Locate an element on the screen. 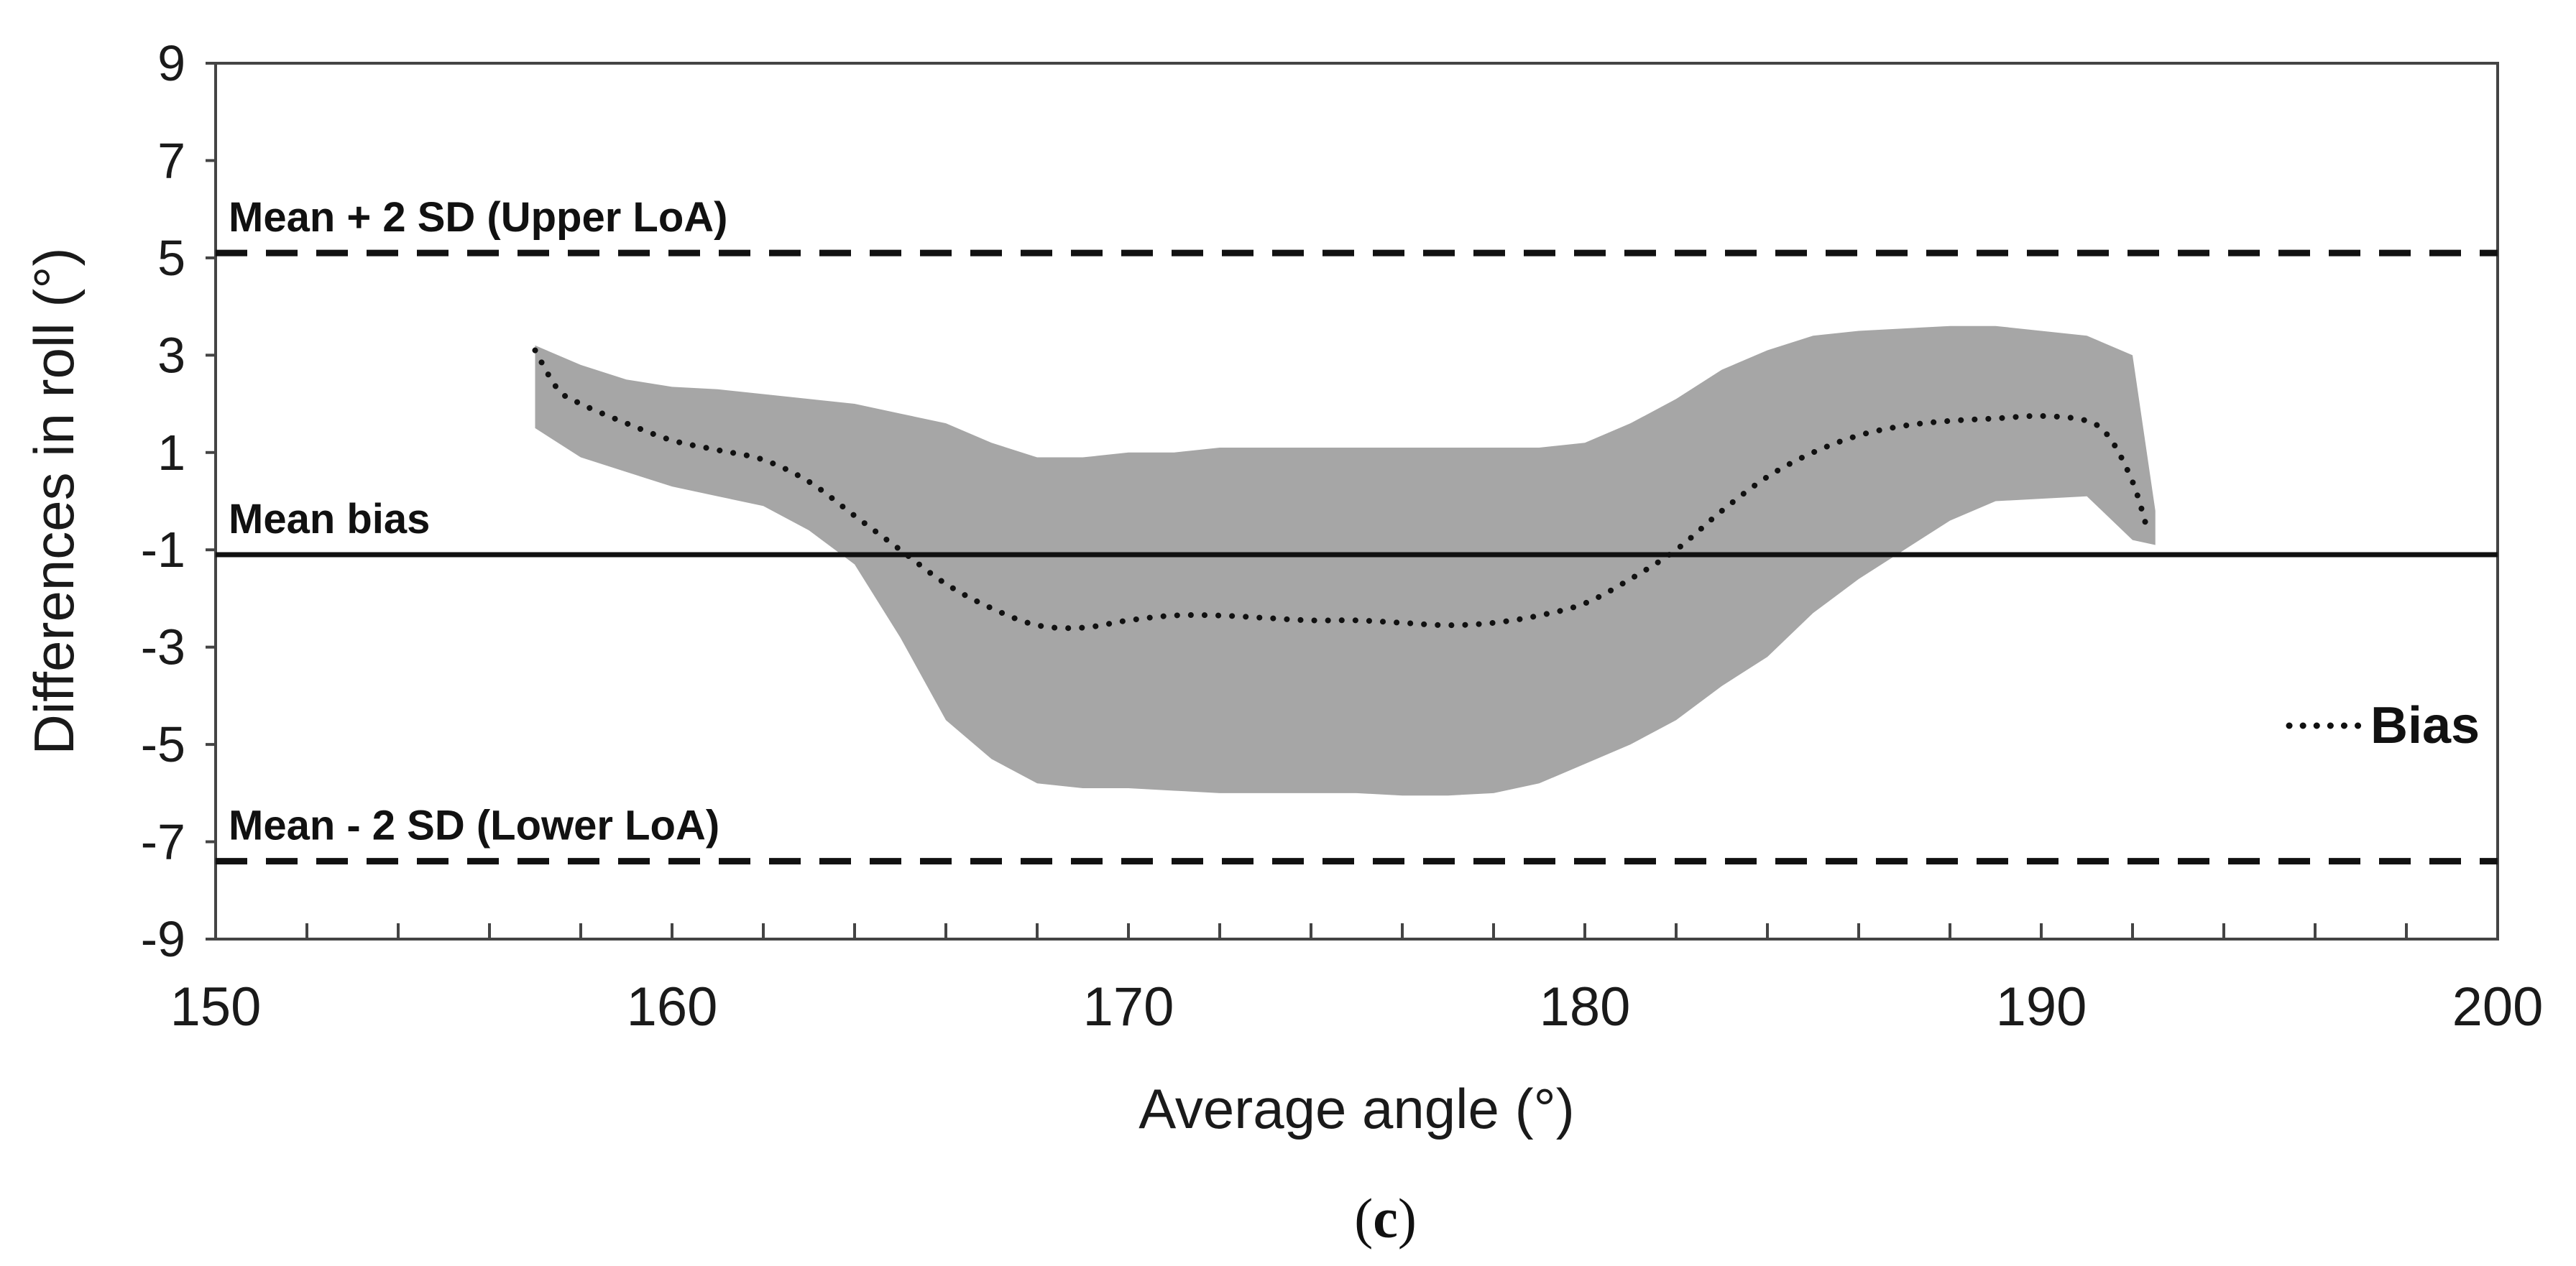 Image resolution: width=2576 pixels, height=1266 pixels. y-axis-ticks: 9 7 5 3 1 -1 -3 -5 -7 -9 is located at coordinates (178, 501).